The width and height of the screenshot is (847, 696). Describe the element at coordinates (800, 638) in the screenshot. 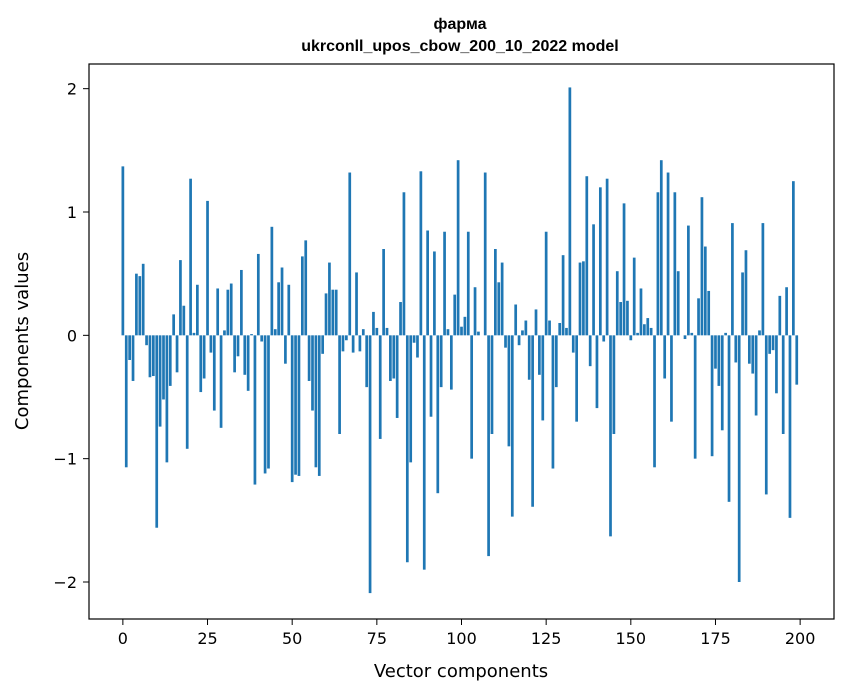

I see `x-tick-label: 200` at that location.